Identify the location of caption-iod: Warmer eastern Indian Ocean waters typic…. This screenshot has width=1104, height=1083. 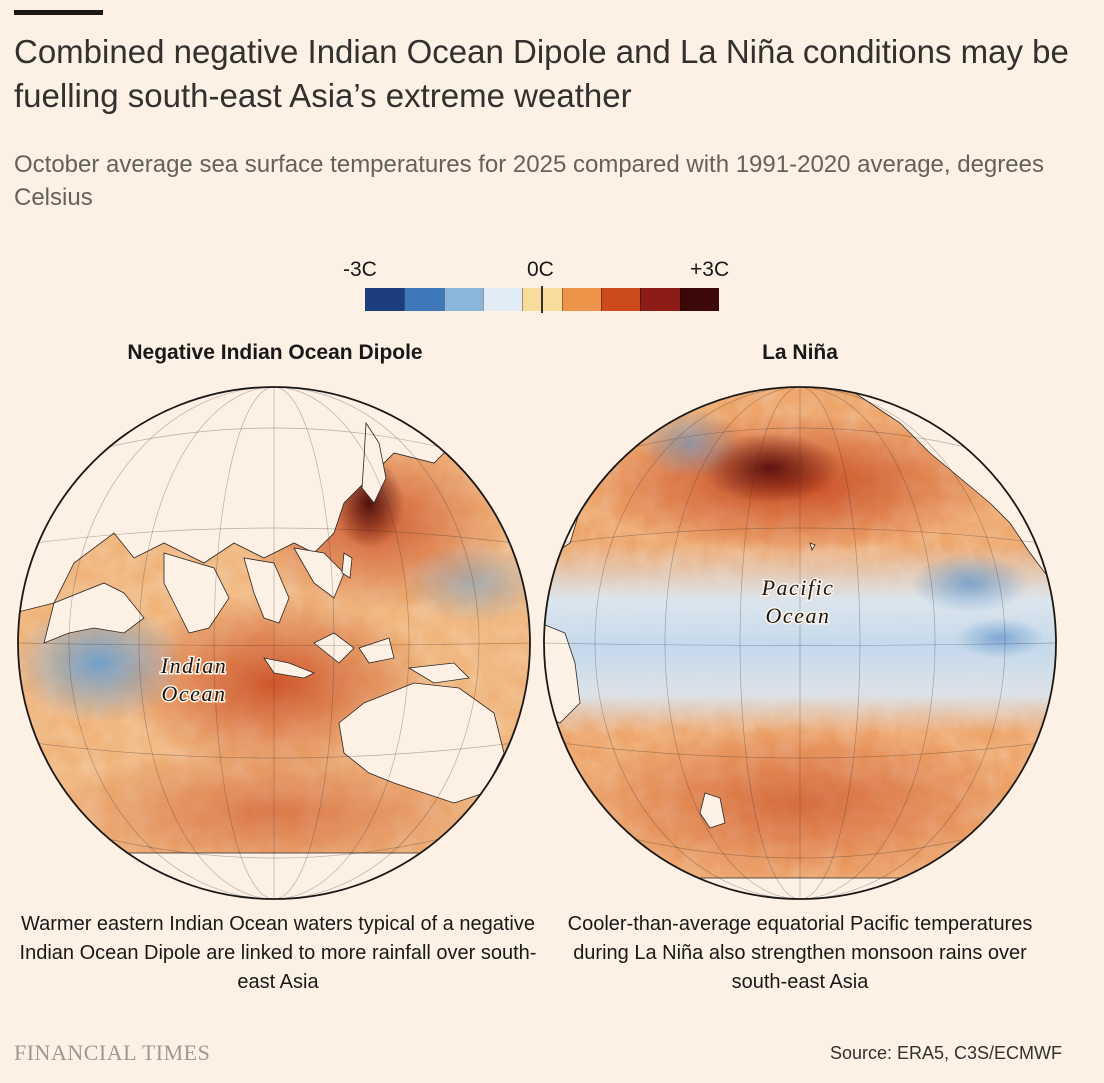
(278, 953).